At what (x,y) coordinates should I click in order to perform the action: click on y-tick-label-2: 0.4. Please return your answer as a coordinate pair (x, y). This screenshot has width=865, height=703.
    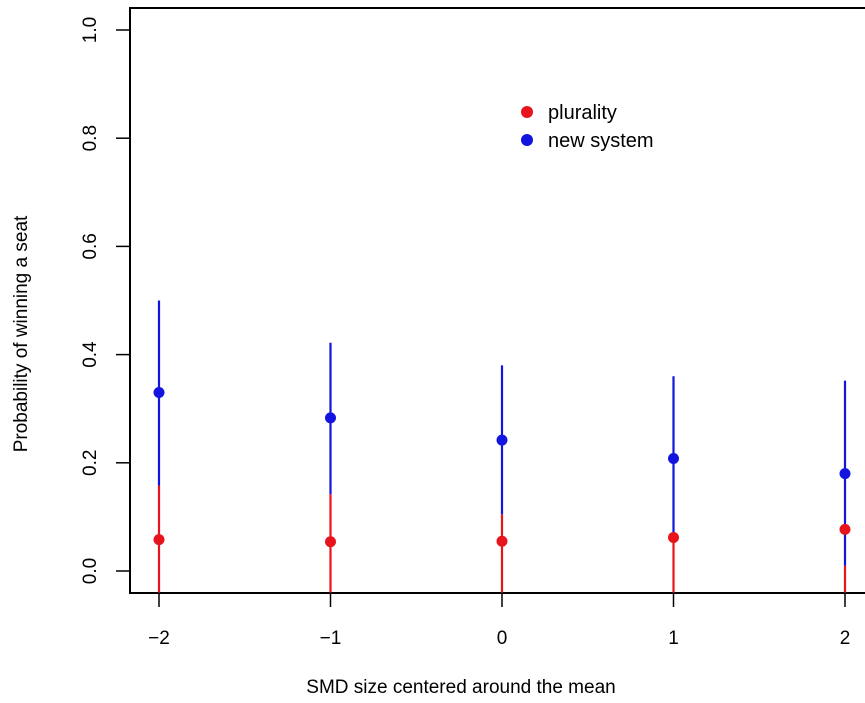
    Looking at the image, I should click on (90, 354).